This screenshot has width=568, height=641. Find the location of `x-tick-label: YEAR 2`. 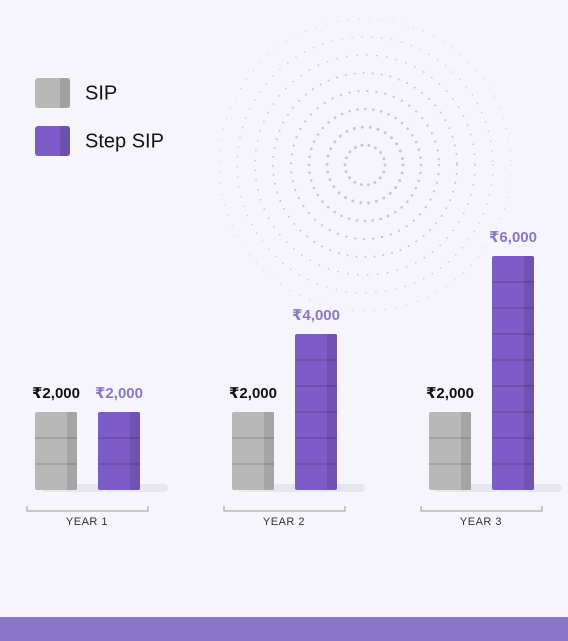

x-tick-label: YEAR 2 is located at coordinates (284, 522).